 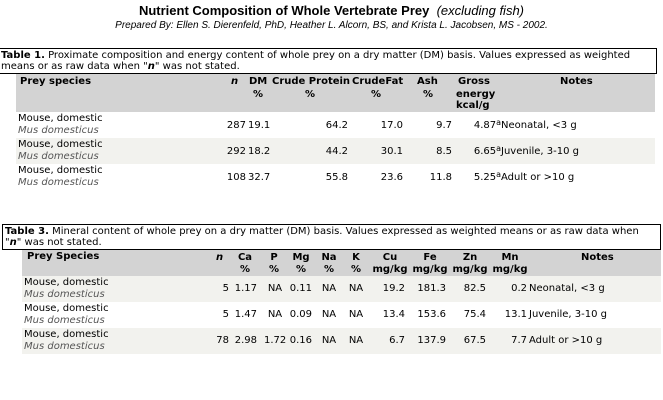 I want to click on table3-header-n: n, so click(x=220, y=257).